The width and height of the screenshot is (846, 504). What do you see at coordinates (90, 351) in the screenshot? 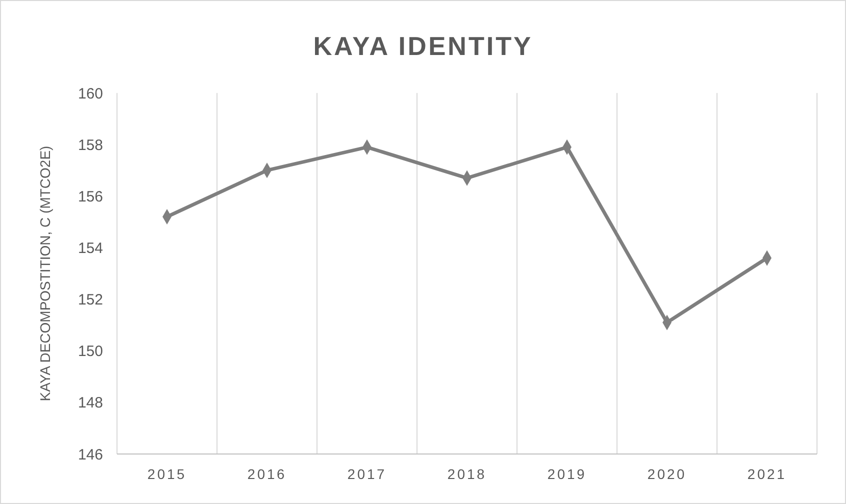
I see `y-tick-label: 150` at bounding box center [90, 351].